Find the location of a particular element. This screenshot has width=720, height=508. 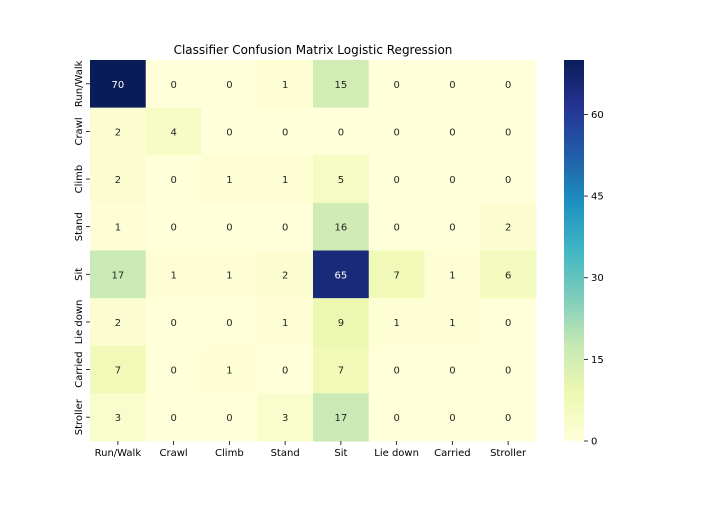

cell-value-label: 3 is located at coordinates (118, 418).